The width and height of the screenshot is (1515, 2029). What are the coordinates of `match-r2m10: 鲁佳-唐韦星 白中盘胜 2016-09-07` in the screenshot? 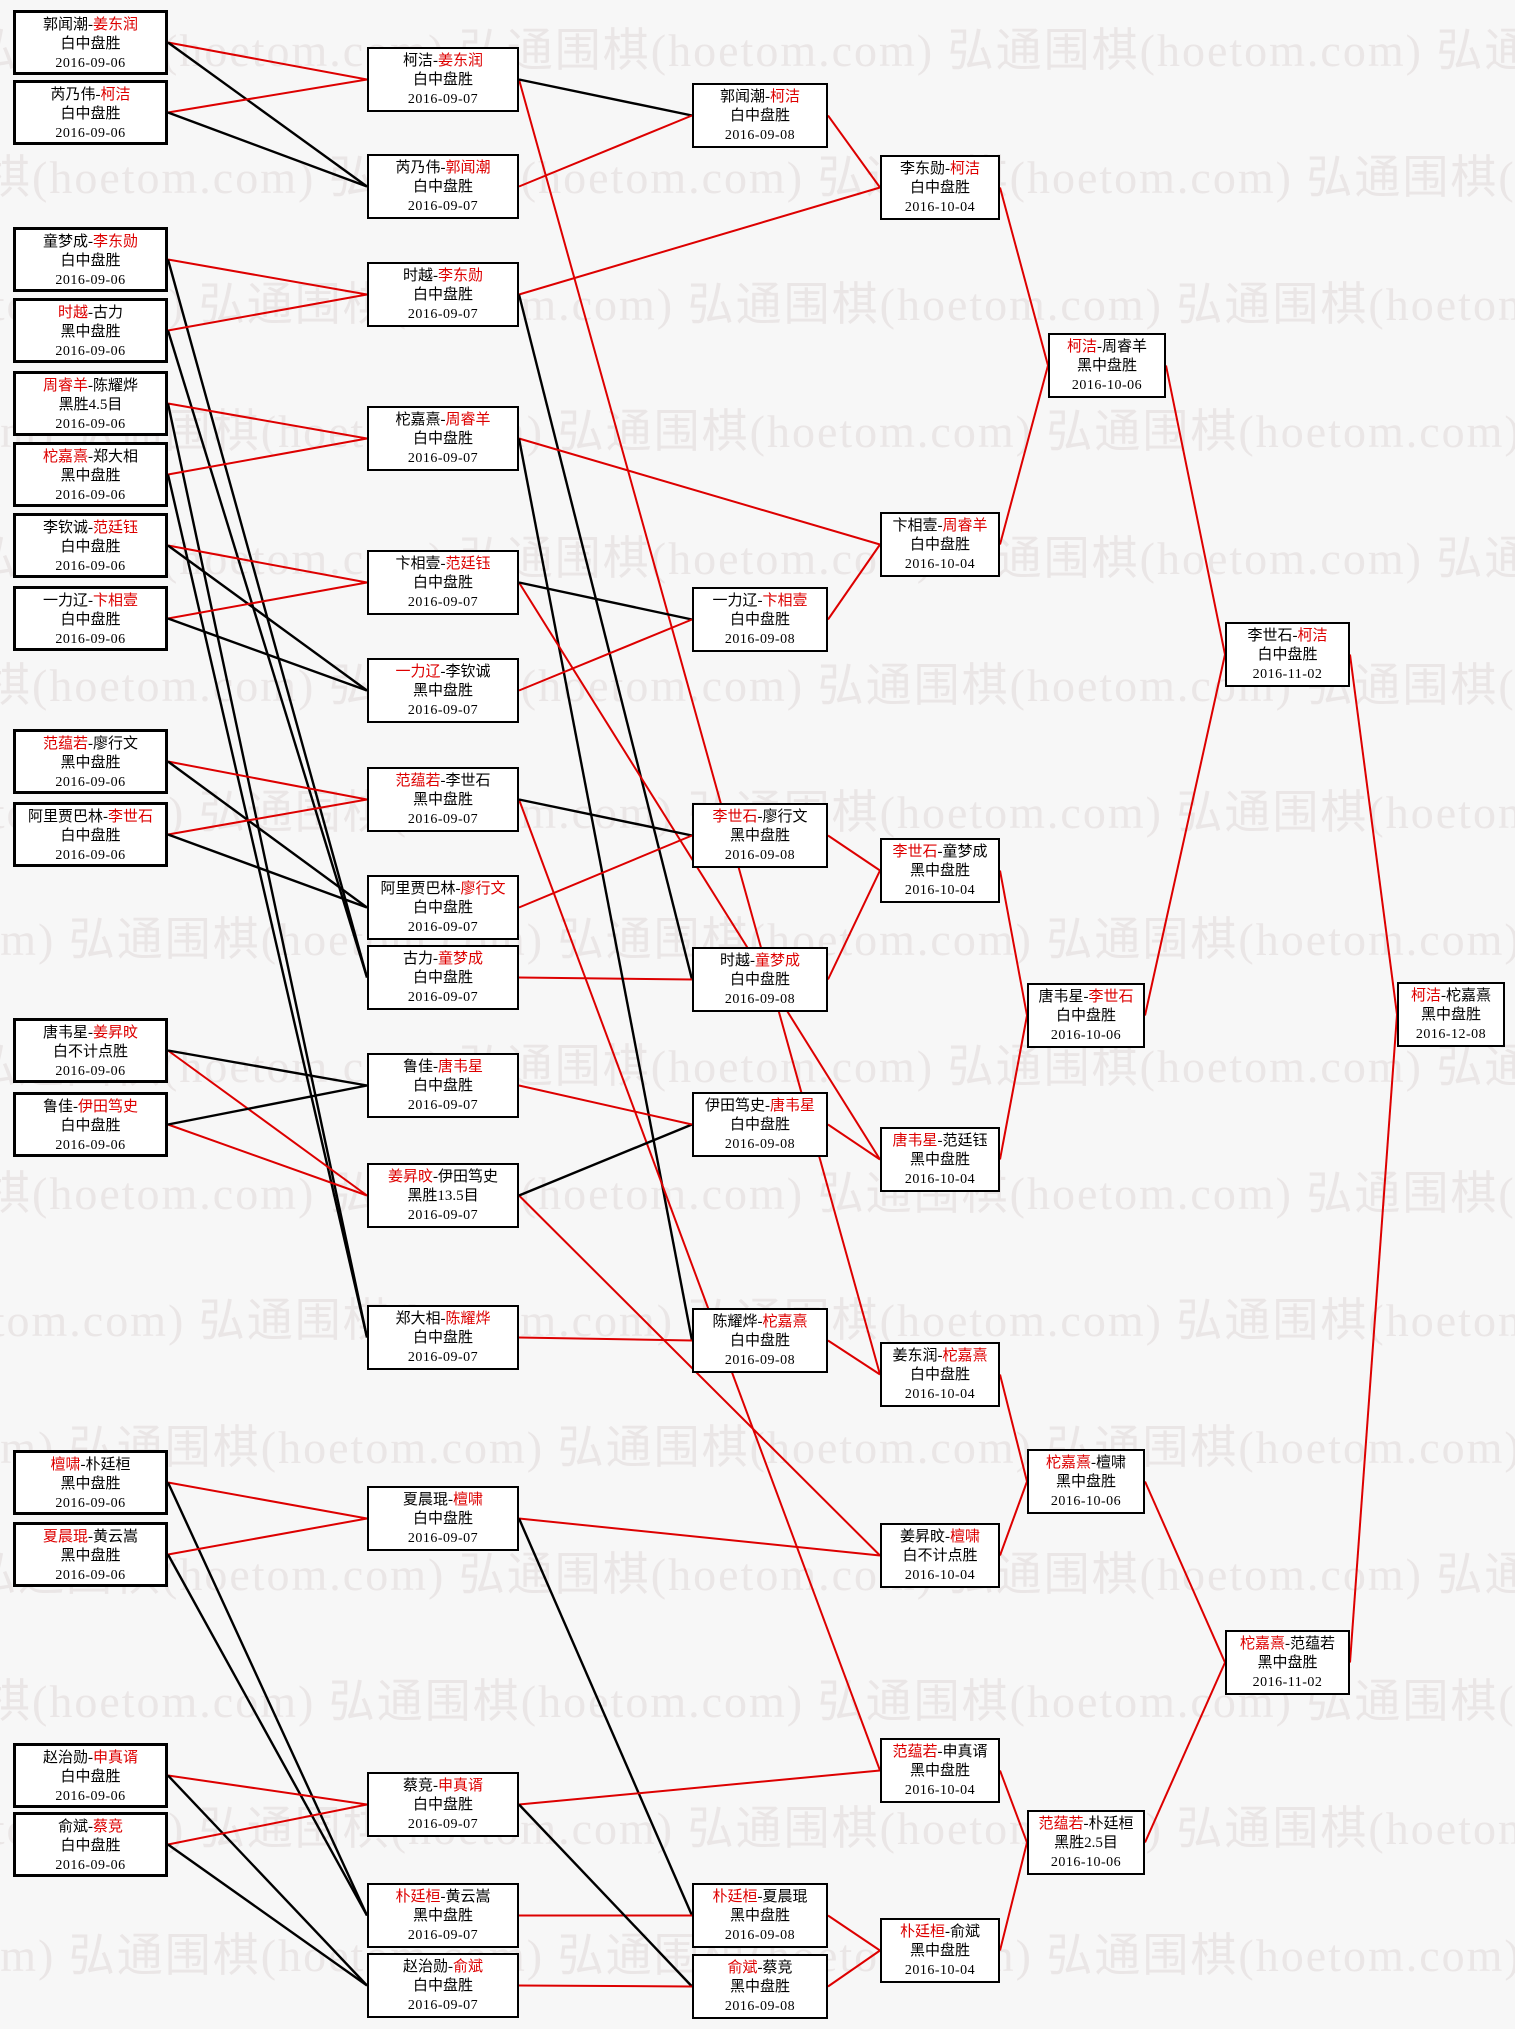 It's located at (443, 1085).